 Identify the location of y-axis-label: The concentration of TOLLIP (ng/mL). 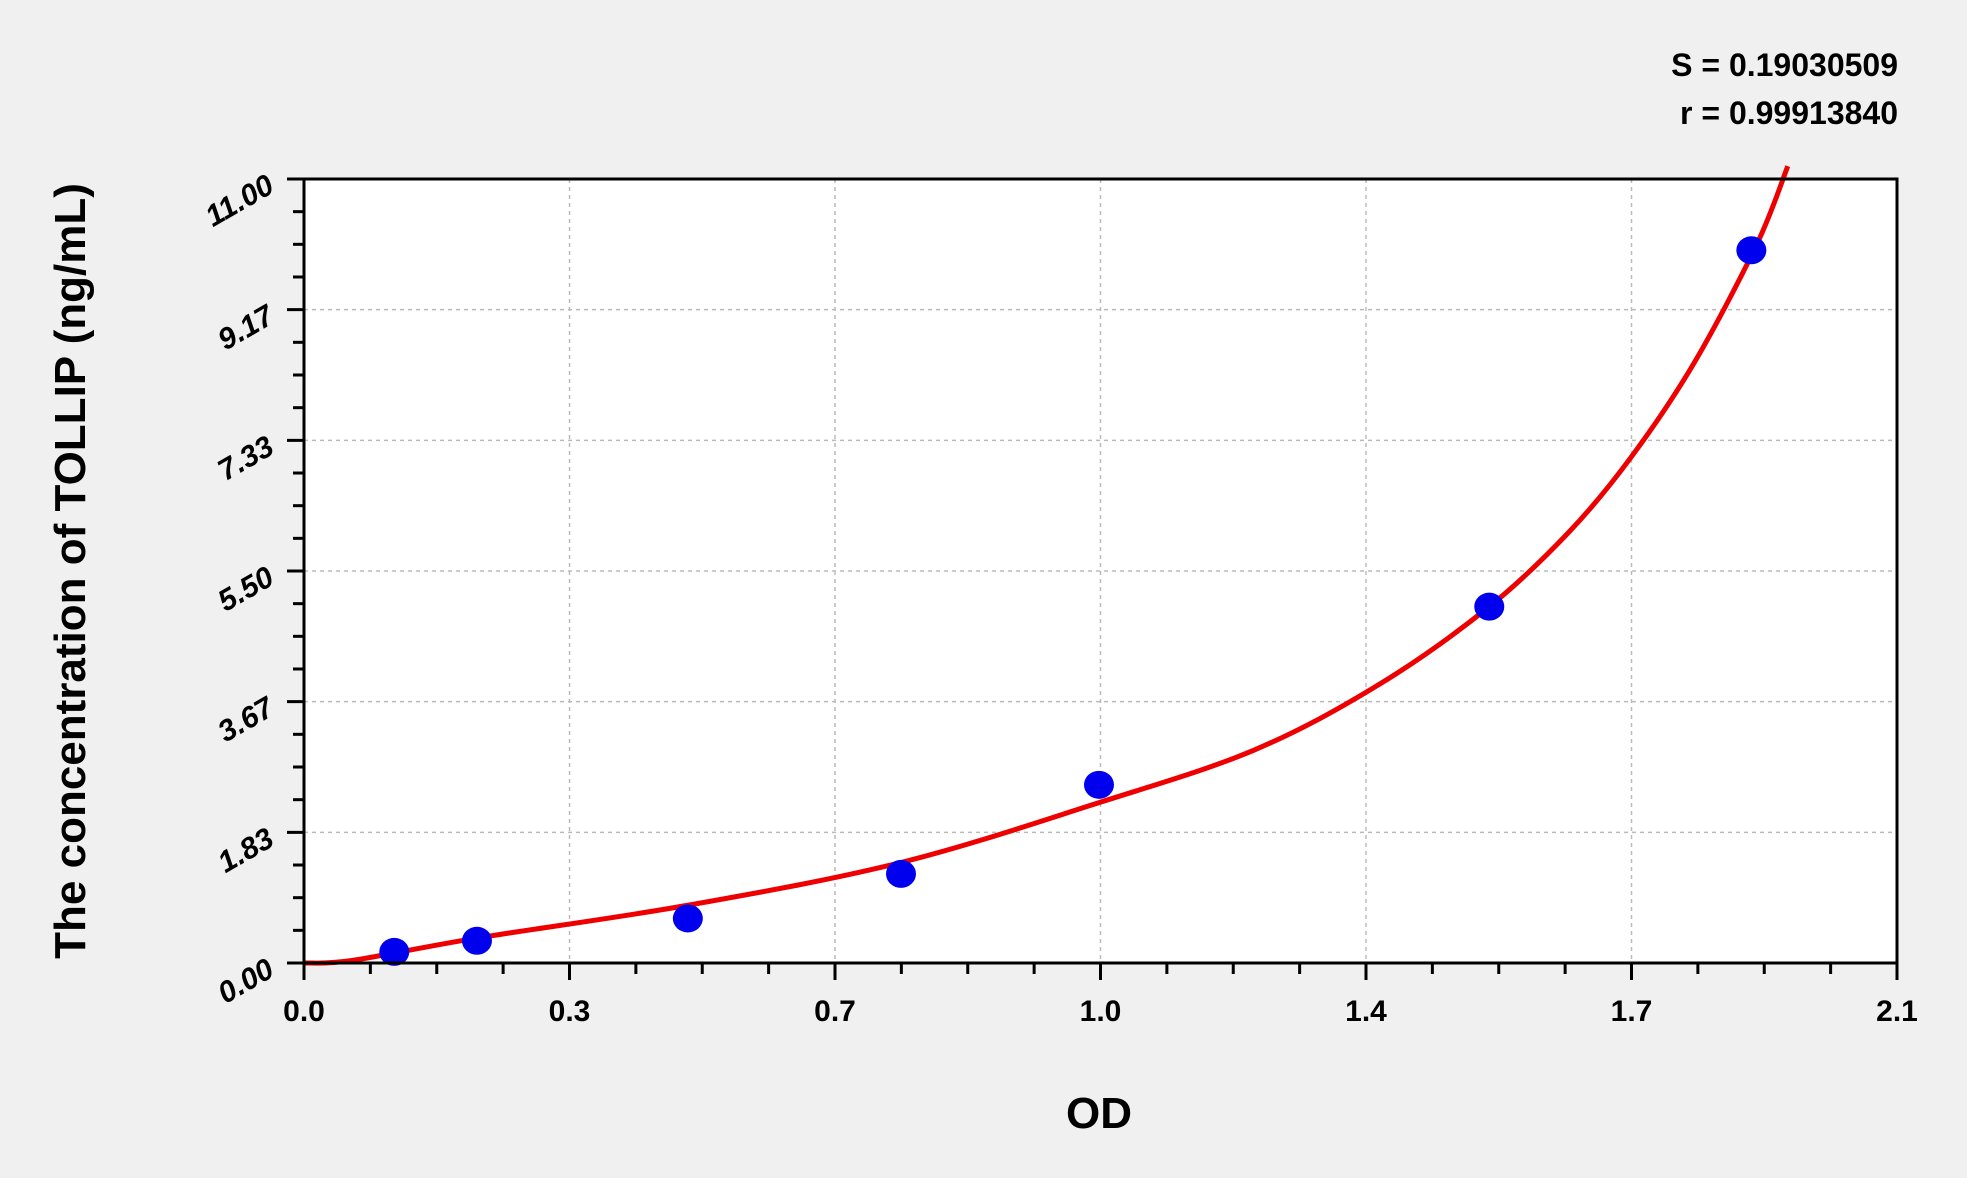
(70, 571).